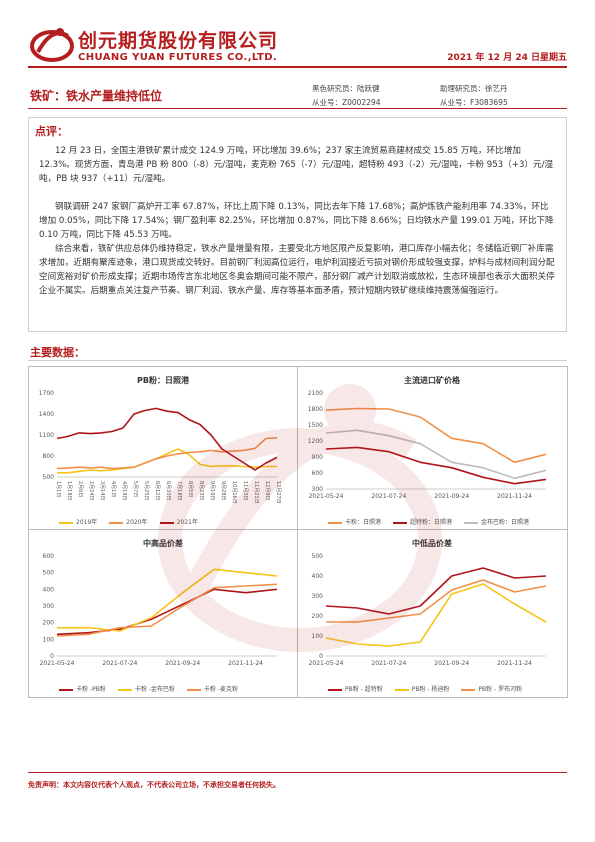 The height and width of the screenshot is (842, 595). I want to click on legend-label: 2019年, so click(87, 522).